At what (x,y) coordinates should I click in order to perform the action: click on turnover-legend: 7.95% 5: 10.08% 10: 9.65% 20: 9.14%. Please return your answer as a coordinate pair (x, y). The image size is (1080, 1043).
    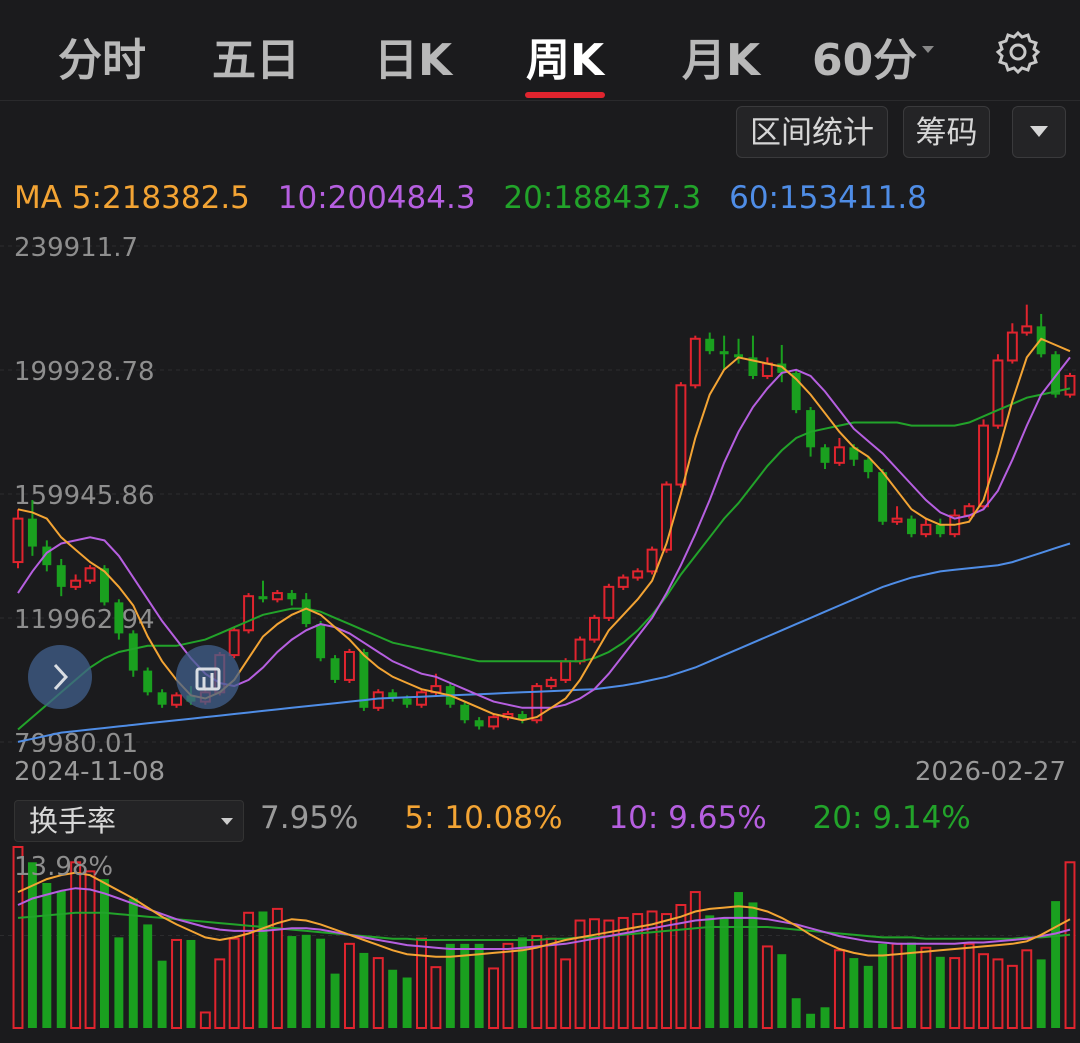
    Looking at the image, I should click on (633, 818).